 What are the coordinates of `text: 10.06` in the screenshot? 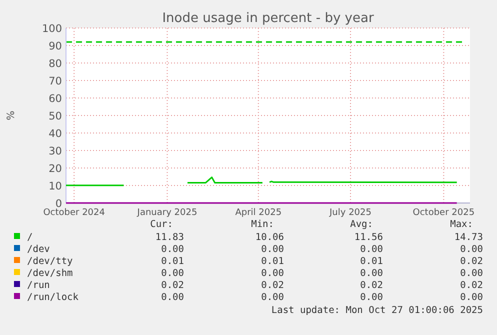 It's located at (269, 237).